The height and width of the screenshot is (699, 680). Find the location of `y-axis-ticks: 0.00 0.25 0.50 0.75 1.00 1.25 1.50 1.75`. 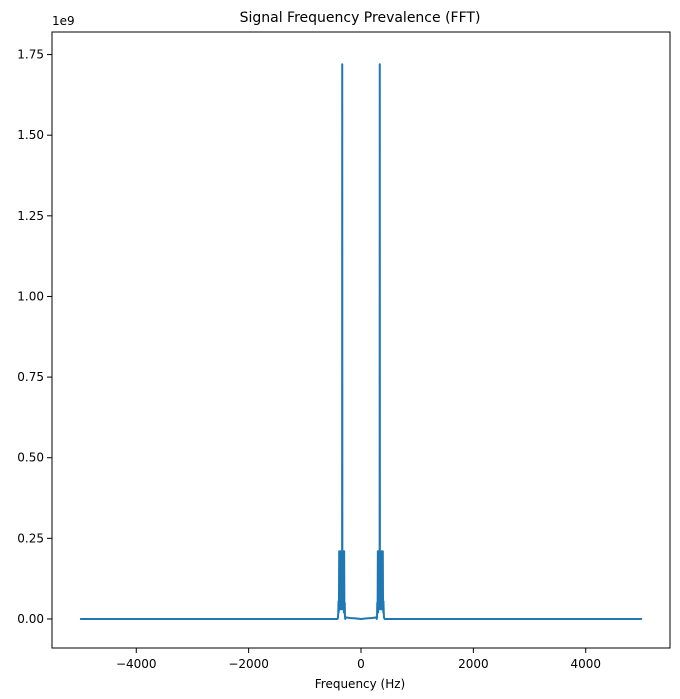

y-axis-ticks: 0.00 0.25 0.50 0.75 1.00 1.25 1.50 1.75 is located at coordinates (34, 337).